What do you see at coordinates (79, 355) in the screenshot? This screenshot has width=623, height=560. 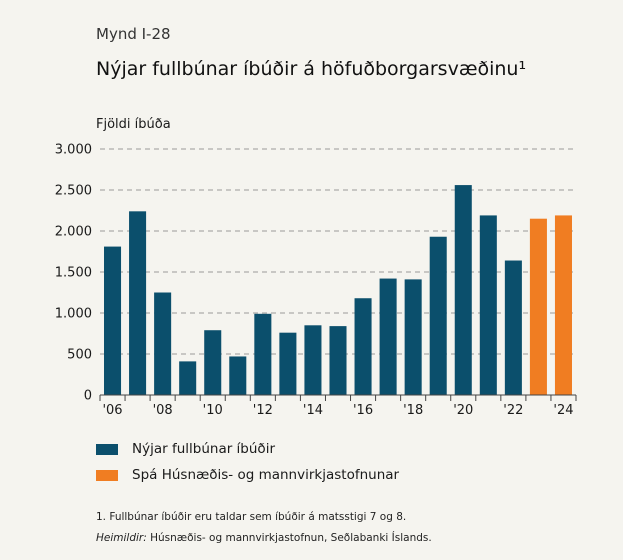 I see `y-tick-label: 500` at bounding box center [79, 355].